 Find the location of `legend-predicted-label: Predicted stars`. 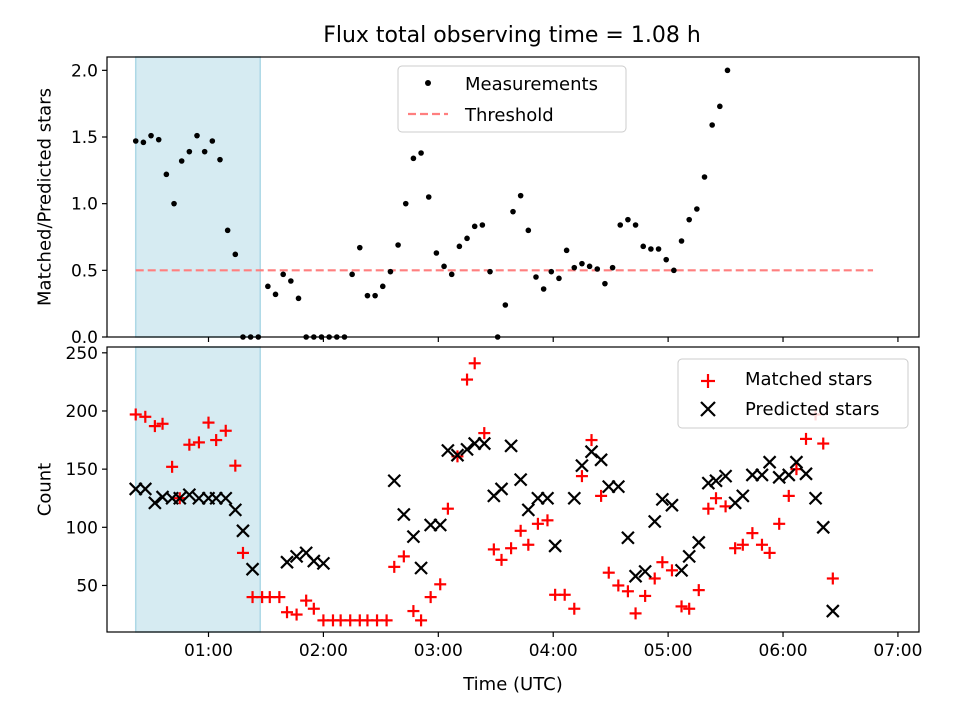

legend-predicted-label: Predicted stars is located at coordinates (812, 409).